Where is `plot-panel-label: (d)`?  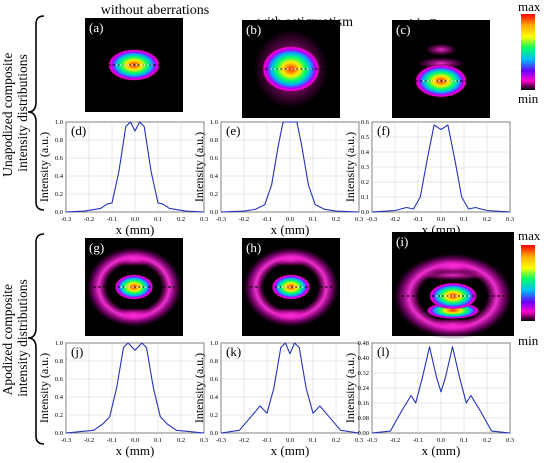 plot-panel-label: (d) is located at coordinates (78, 130).